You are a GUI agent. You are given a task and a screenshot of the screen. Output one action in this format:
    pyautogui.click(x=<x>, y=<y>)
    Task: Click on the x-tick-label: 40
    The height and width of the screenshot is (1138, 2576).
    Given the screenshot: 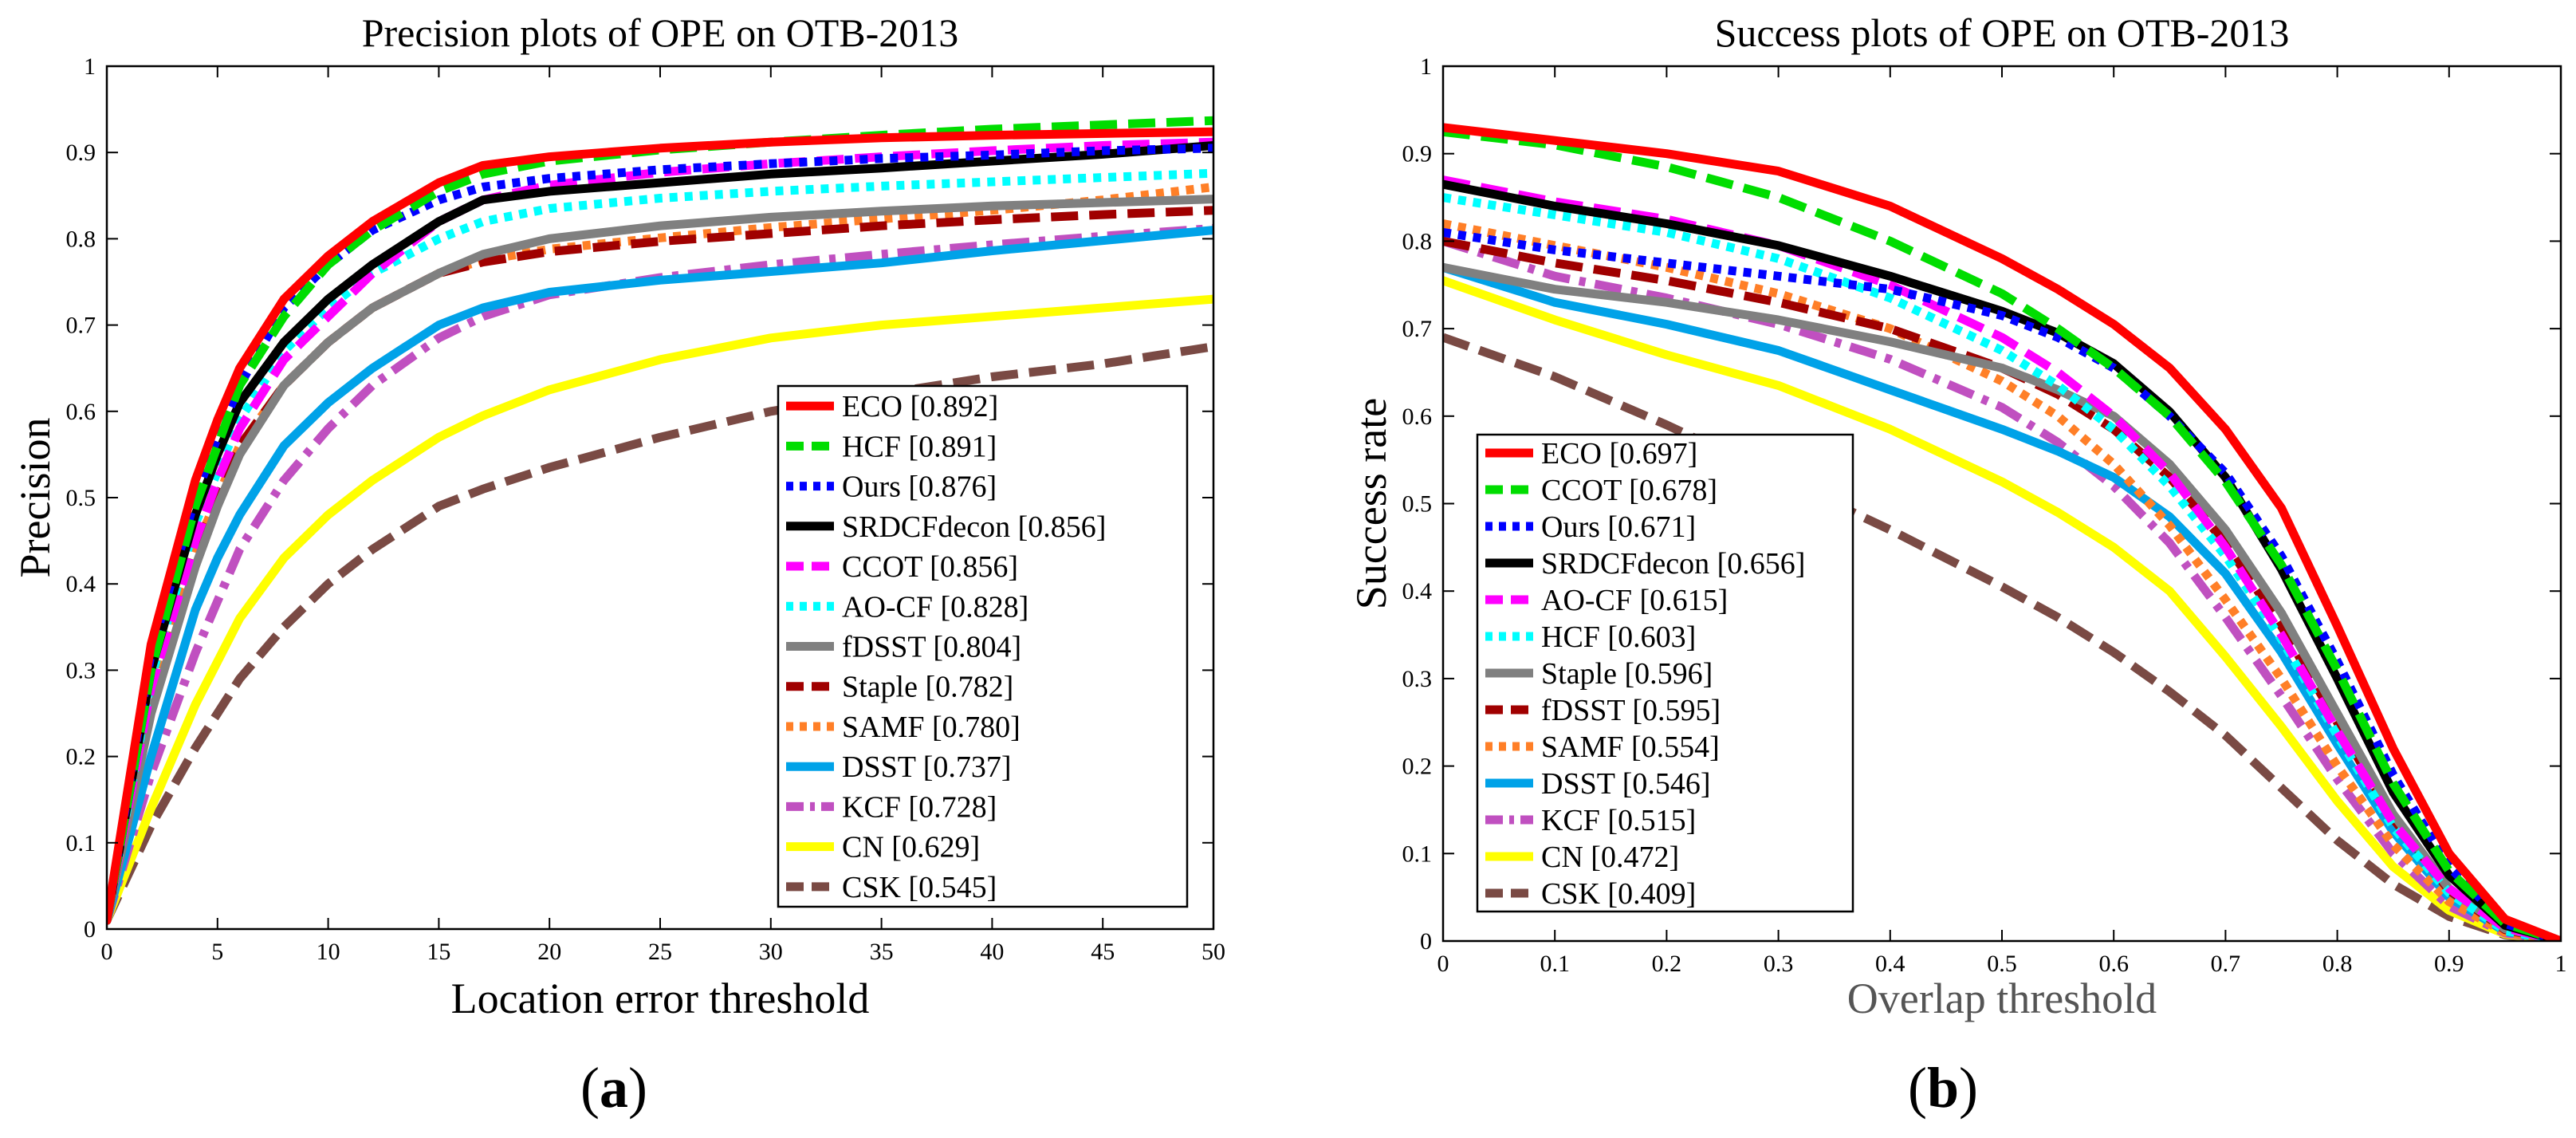 What is the action you would take?
    pyautogui.click(x=992, y=952)
    